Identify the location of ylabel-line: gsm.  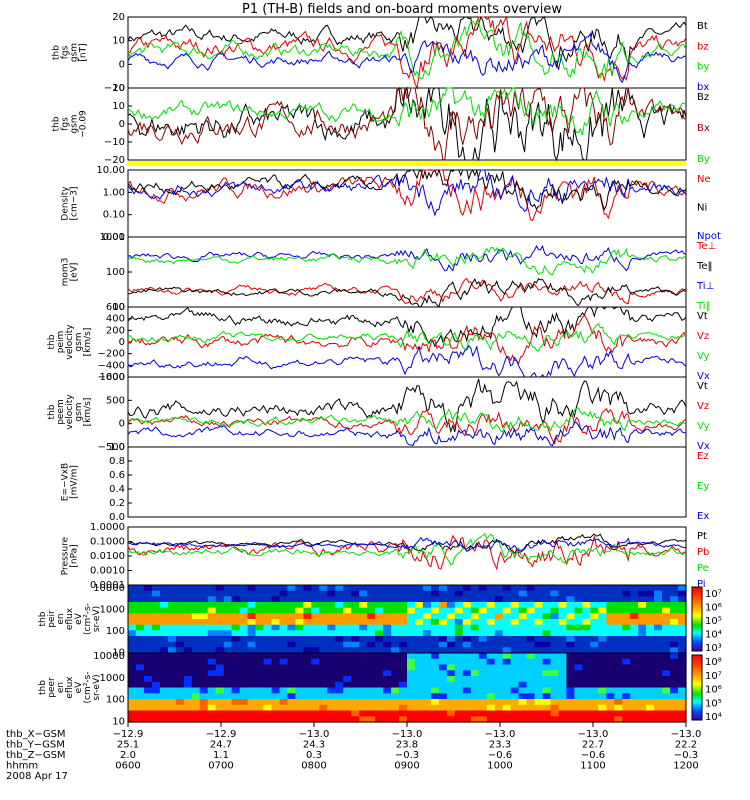
(79, 411).